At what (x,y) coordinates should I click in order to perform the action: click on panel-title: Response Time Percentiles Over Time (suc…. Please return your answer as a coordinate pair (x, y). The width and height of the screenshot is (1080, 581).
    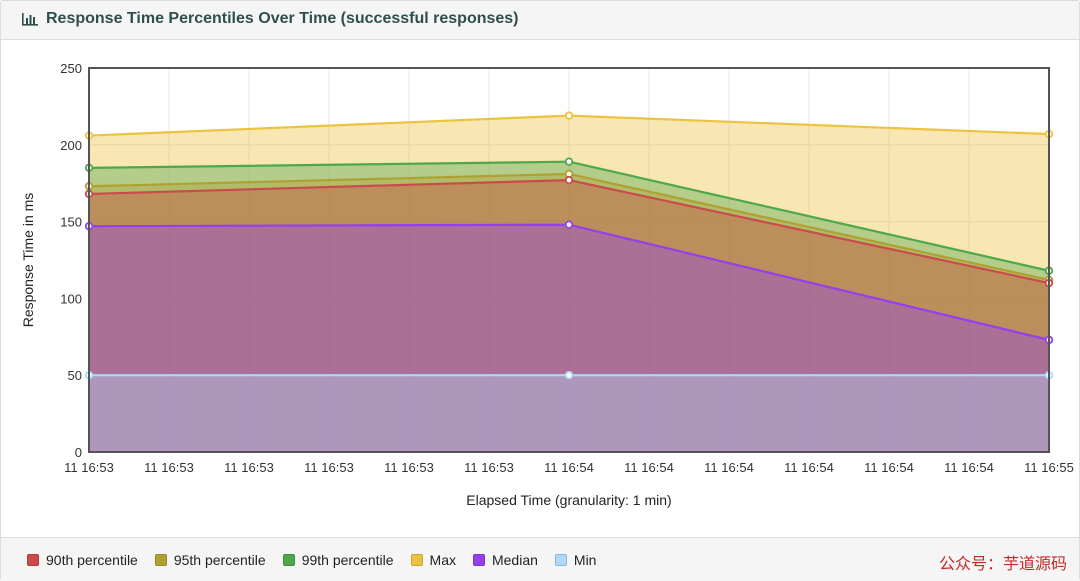
    Looking at the image, I should click on (270, 19).